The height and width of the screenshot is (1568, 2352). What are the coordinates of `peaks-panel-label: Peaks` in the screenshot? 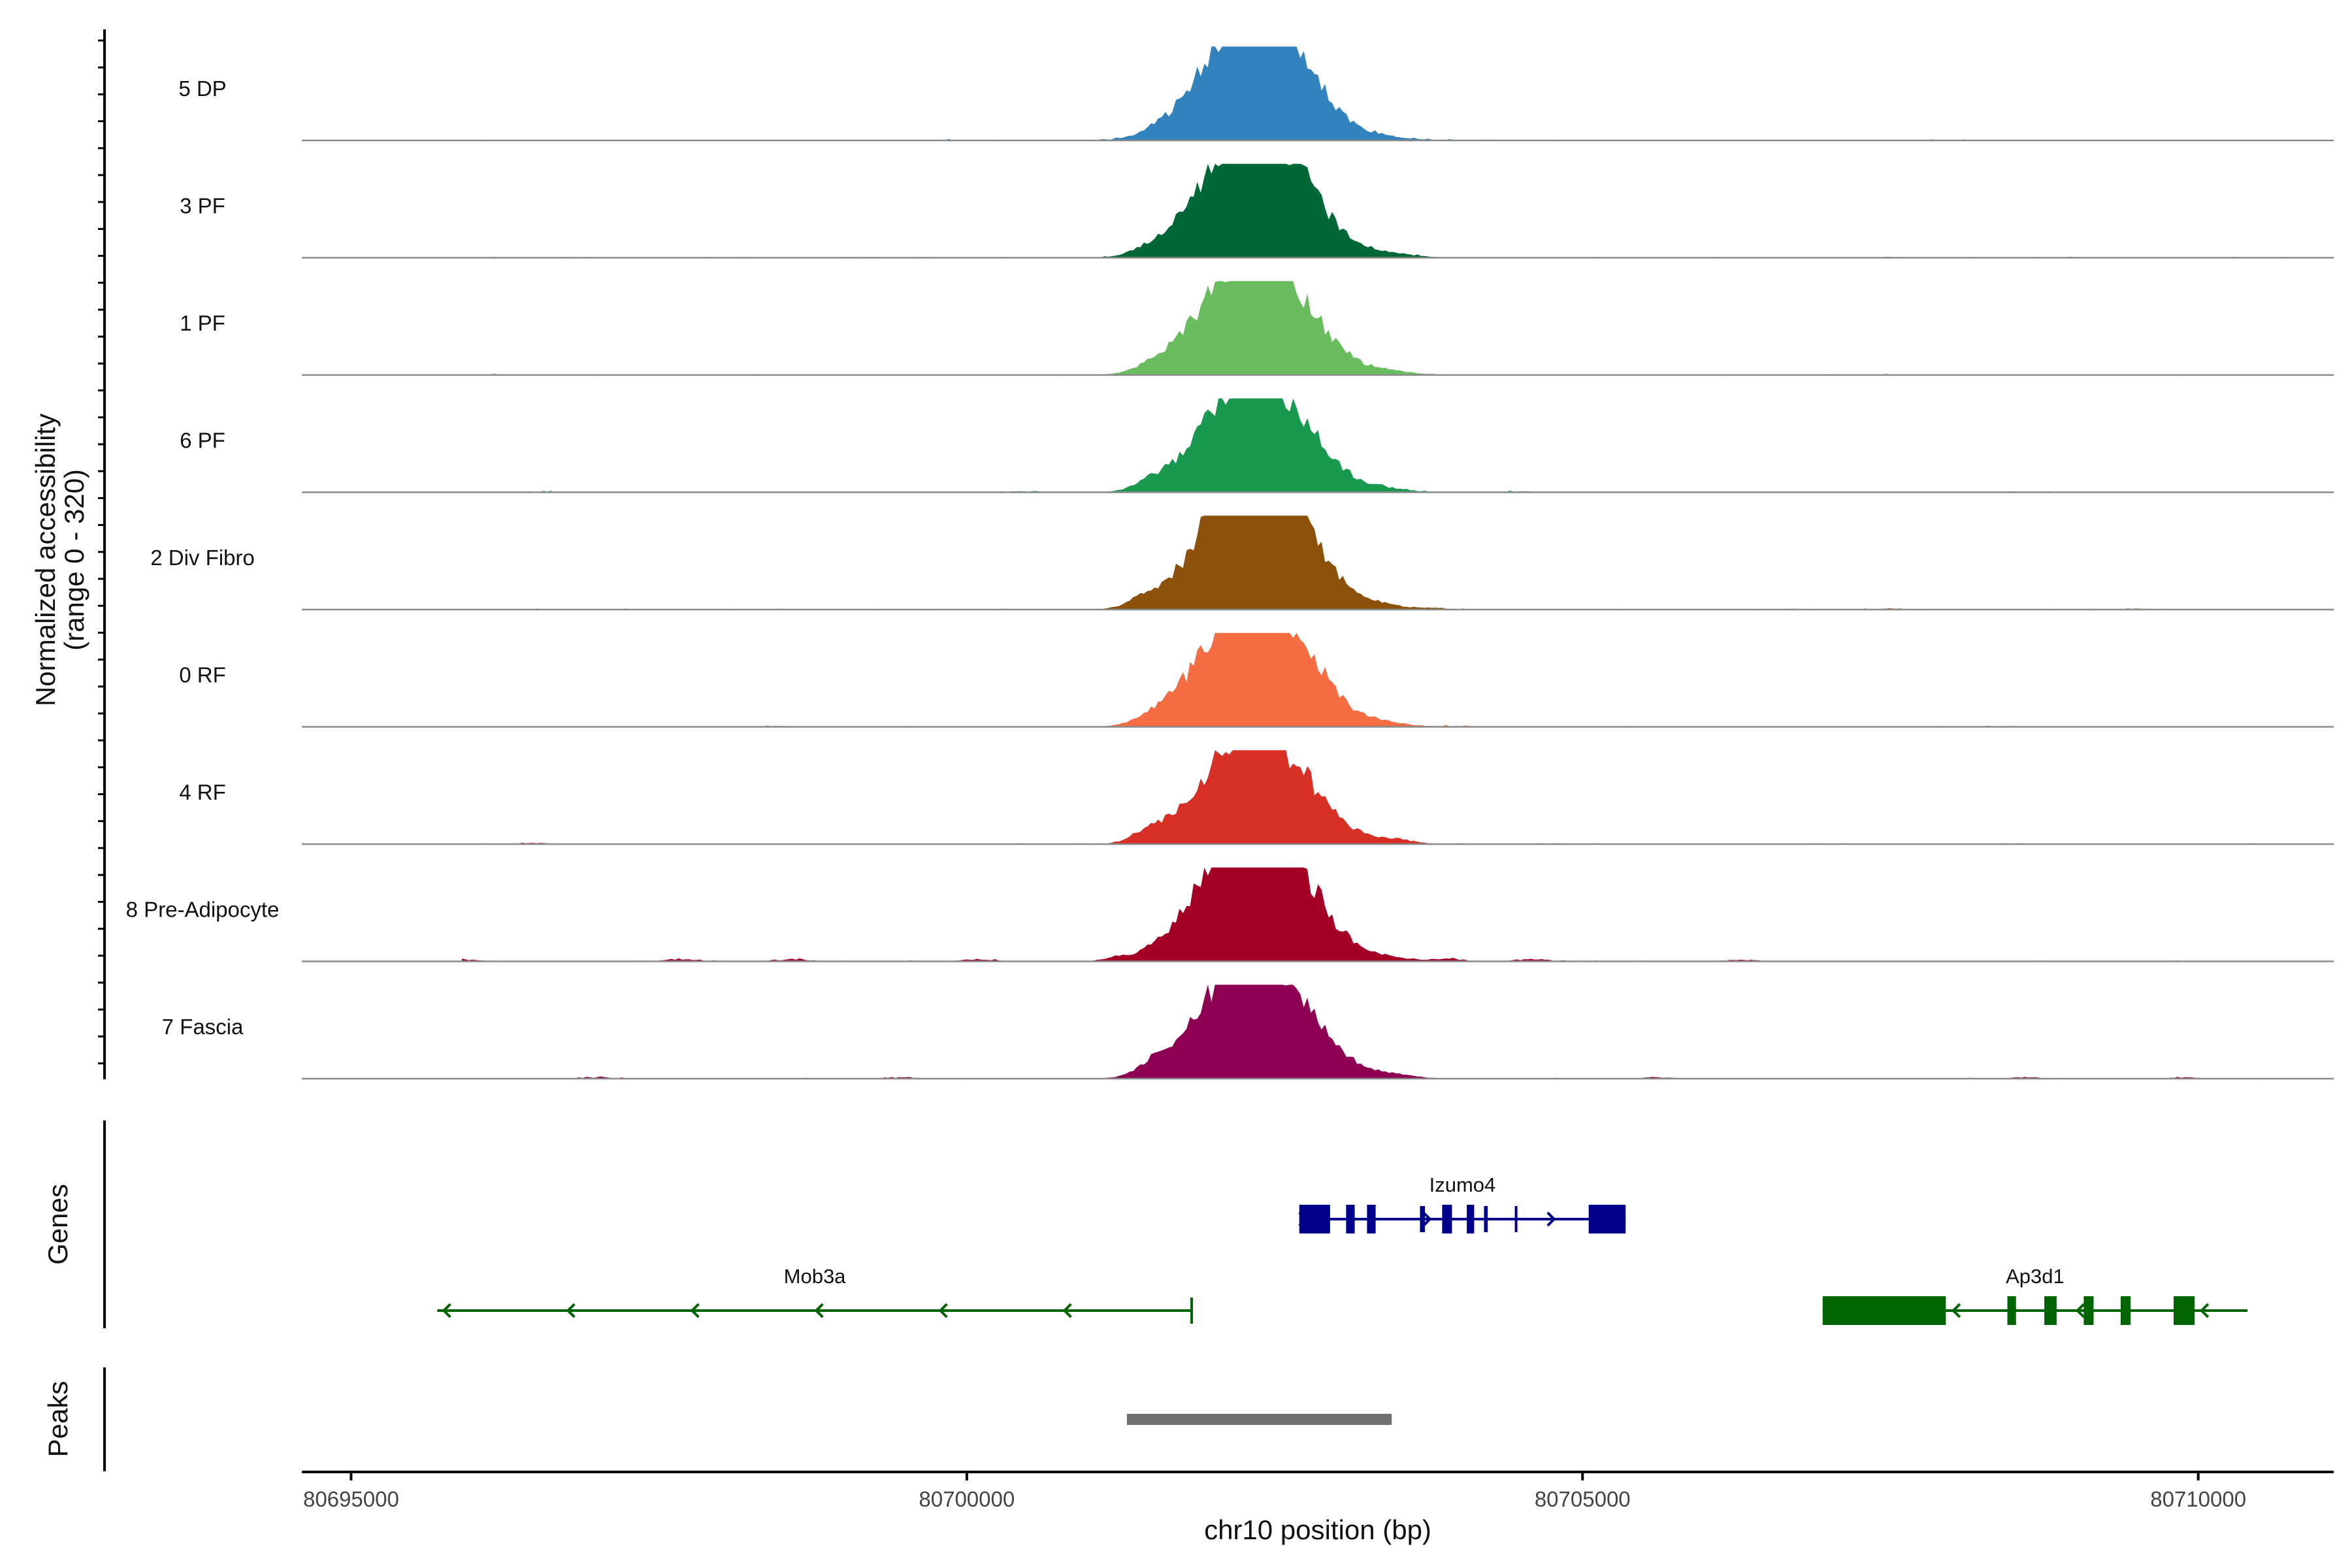 It's located at (57, 1419).